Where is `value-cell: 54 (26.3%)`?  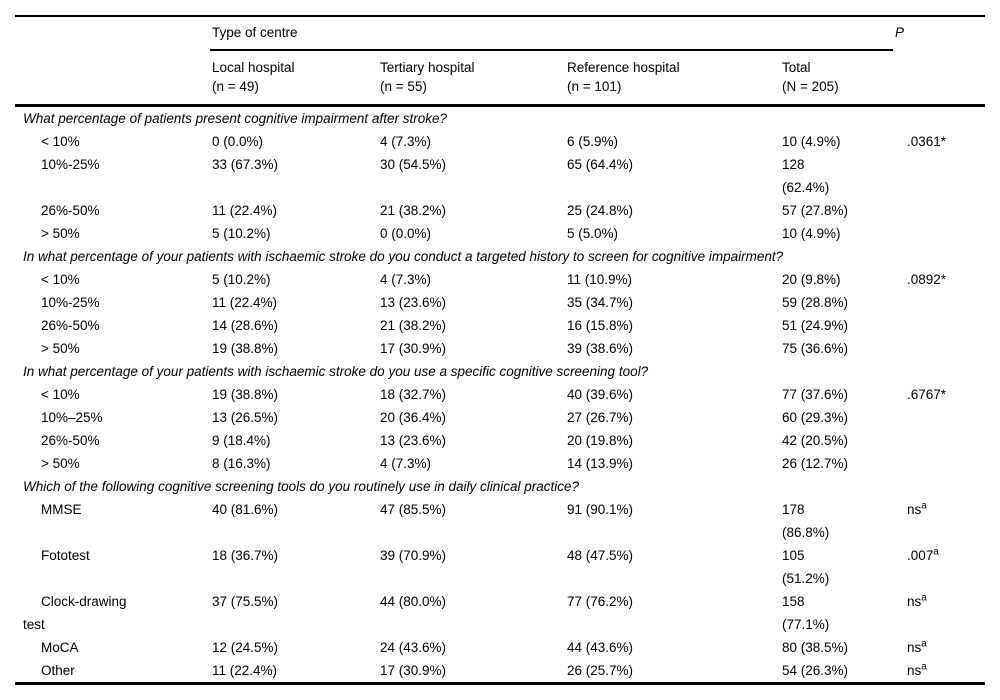
value-cell: 54 (26.3%) is located at coordinates (815, 670).